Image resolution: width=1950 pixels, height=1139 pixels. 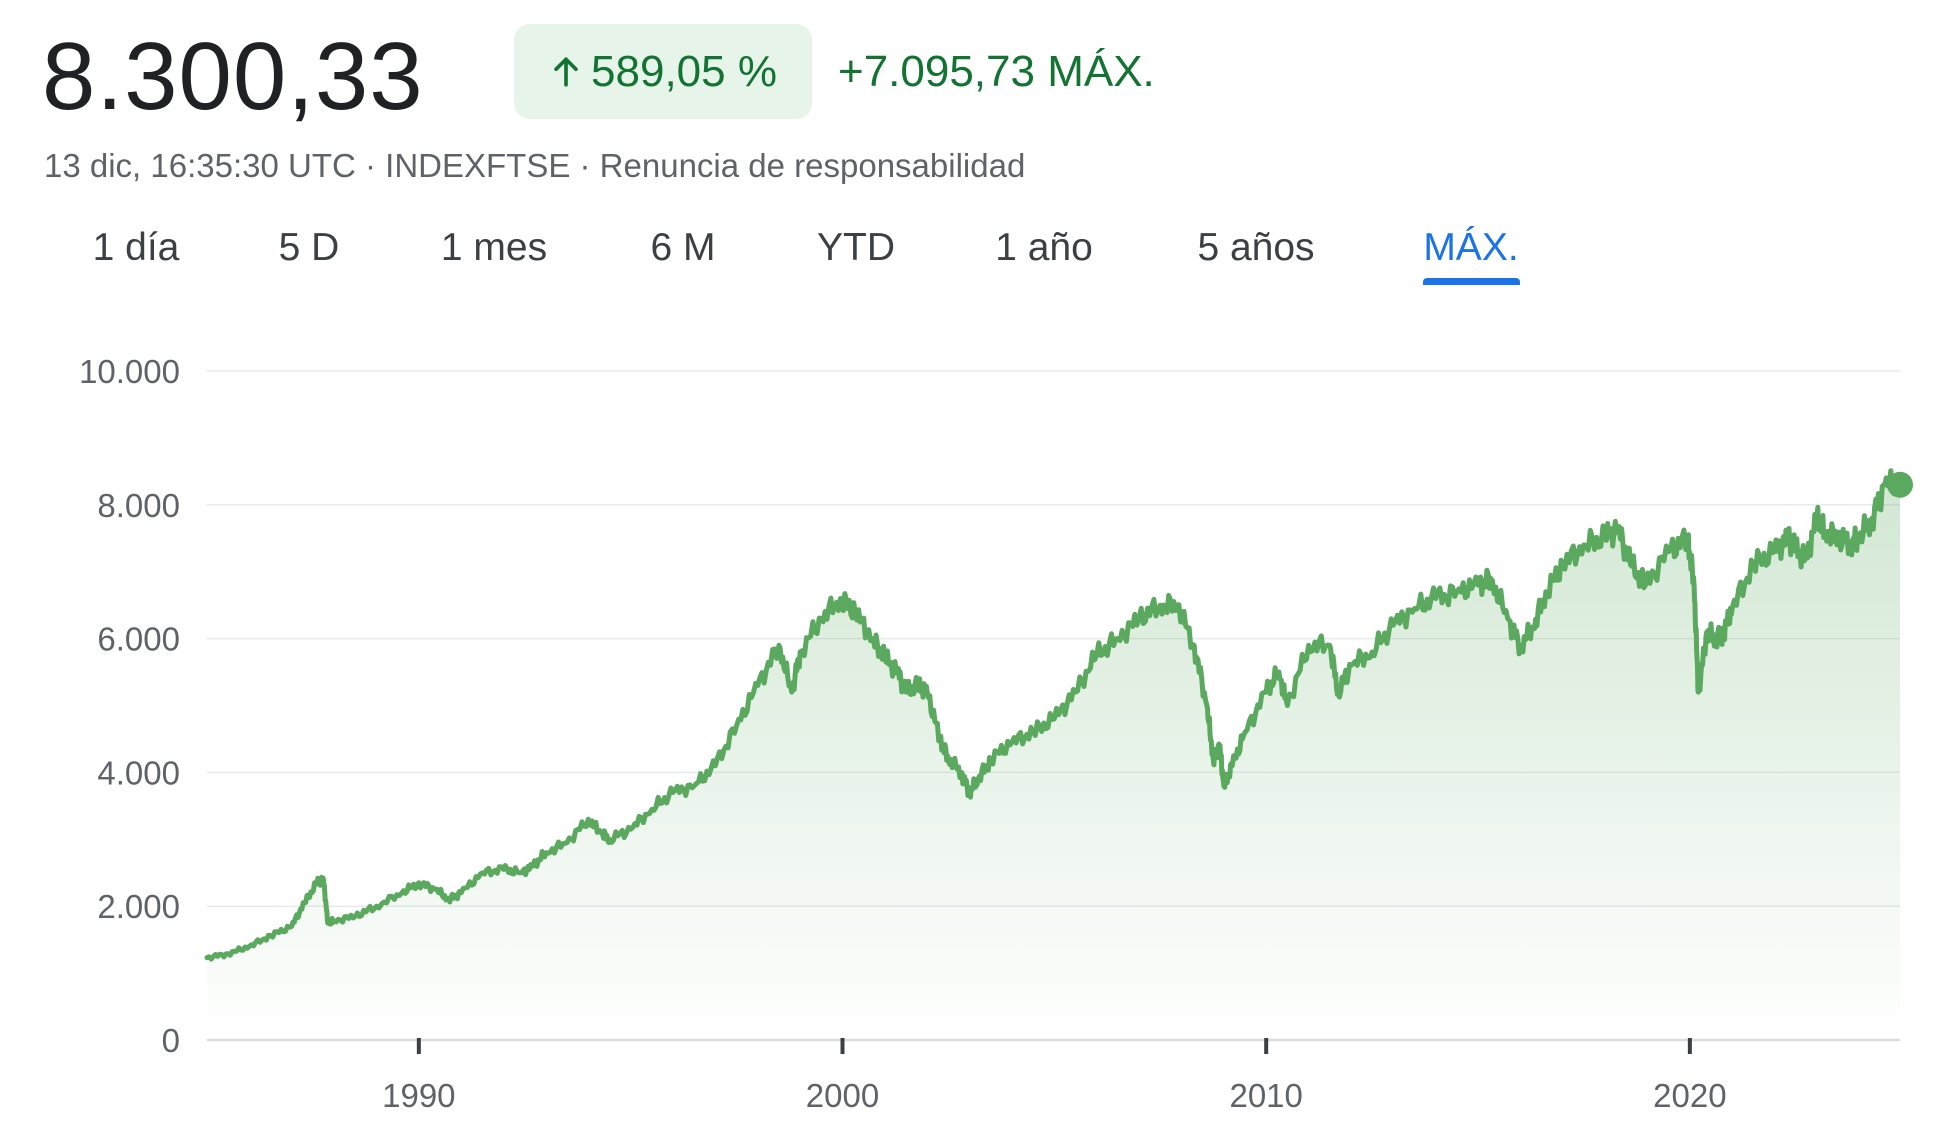 I want to click on change-percent-value: 589,05 %, so click(x=684, y=71).